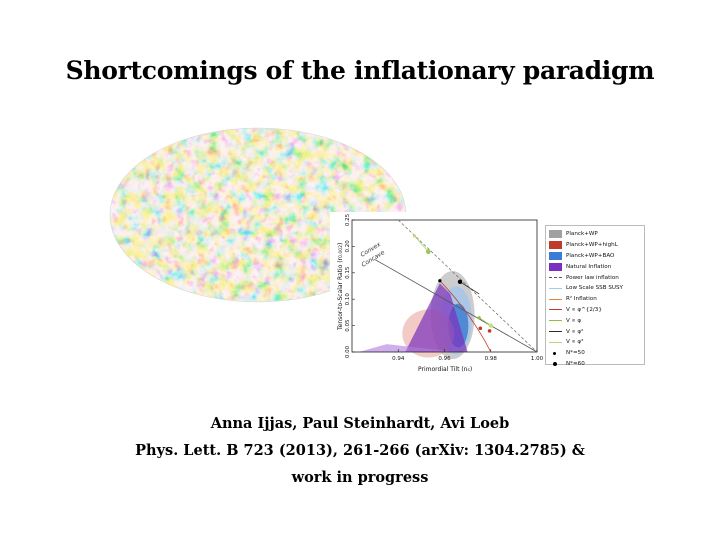 The height and width of the screenshot is (540, 720). What do you see at coordinates (595, 353) in the screenshot?
I see `legend-item: N*=50` at bounding box center [595, 353].